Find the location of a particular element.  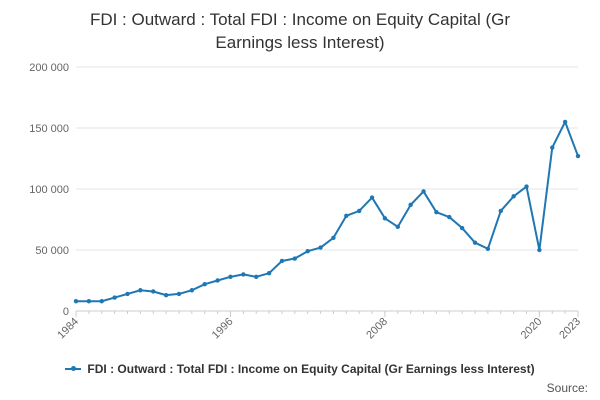

x-tick-label: 1996 is located at coordinates (223, 329).